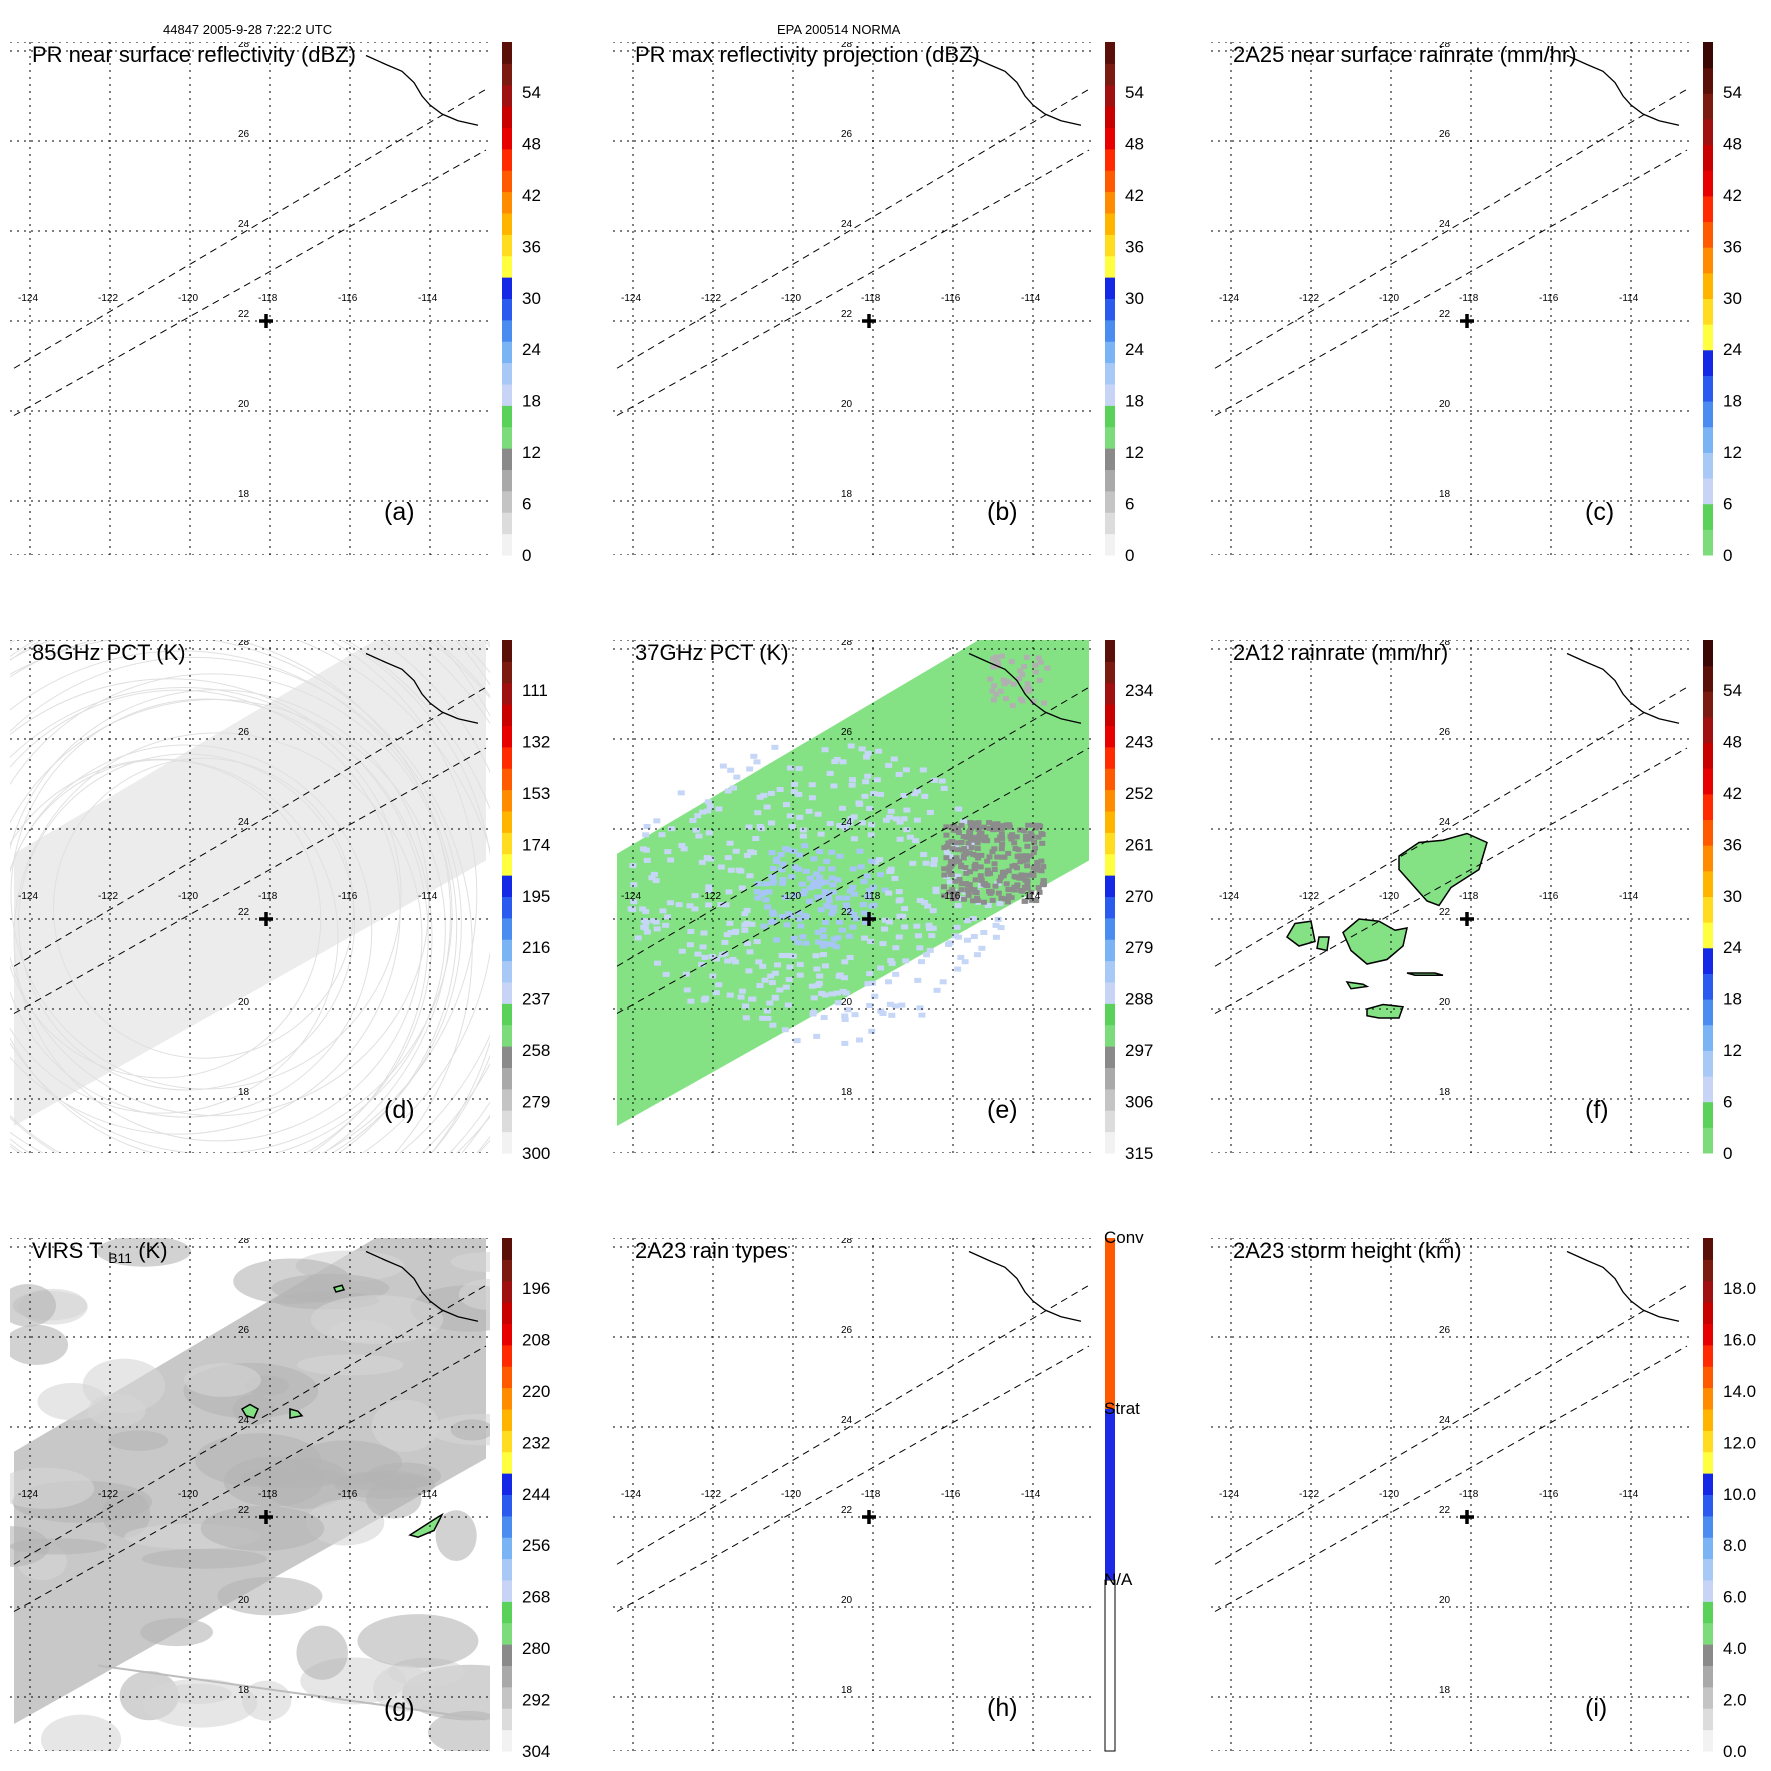  I want to click on colorbar-tick: 4.0, so click(1735, 1648).